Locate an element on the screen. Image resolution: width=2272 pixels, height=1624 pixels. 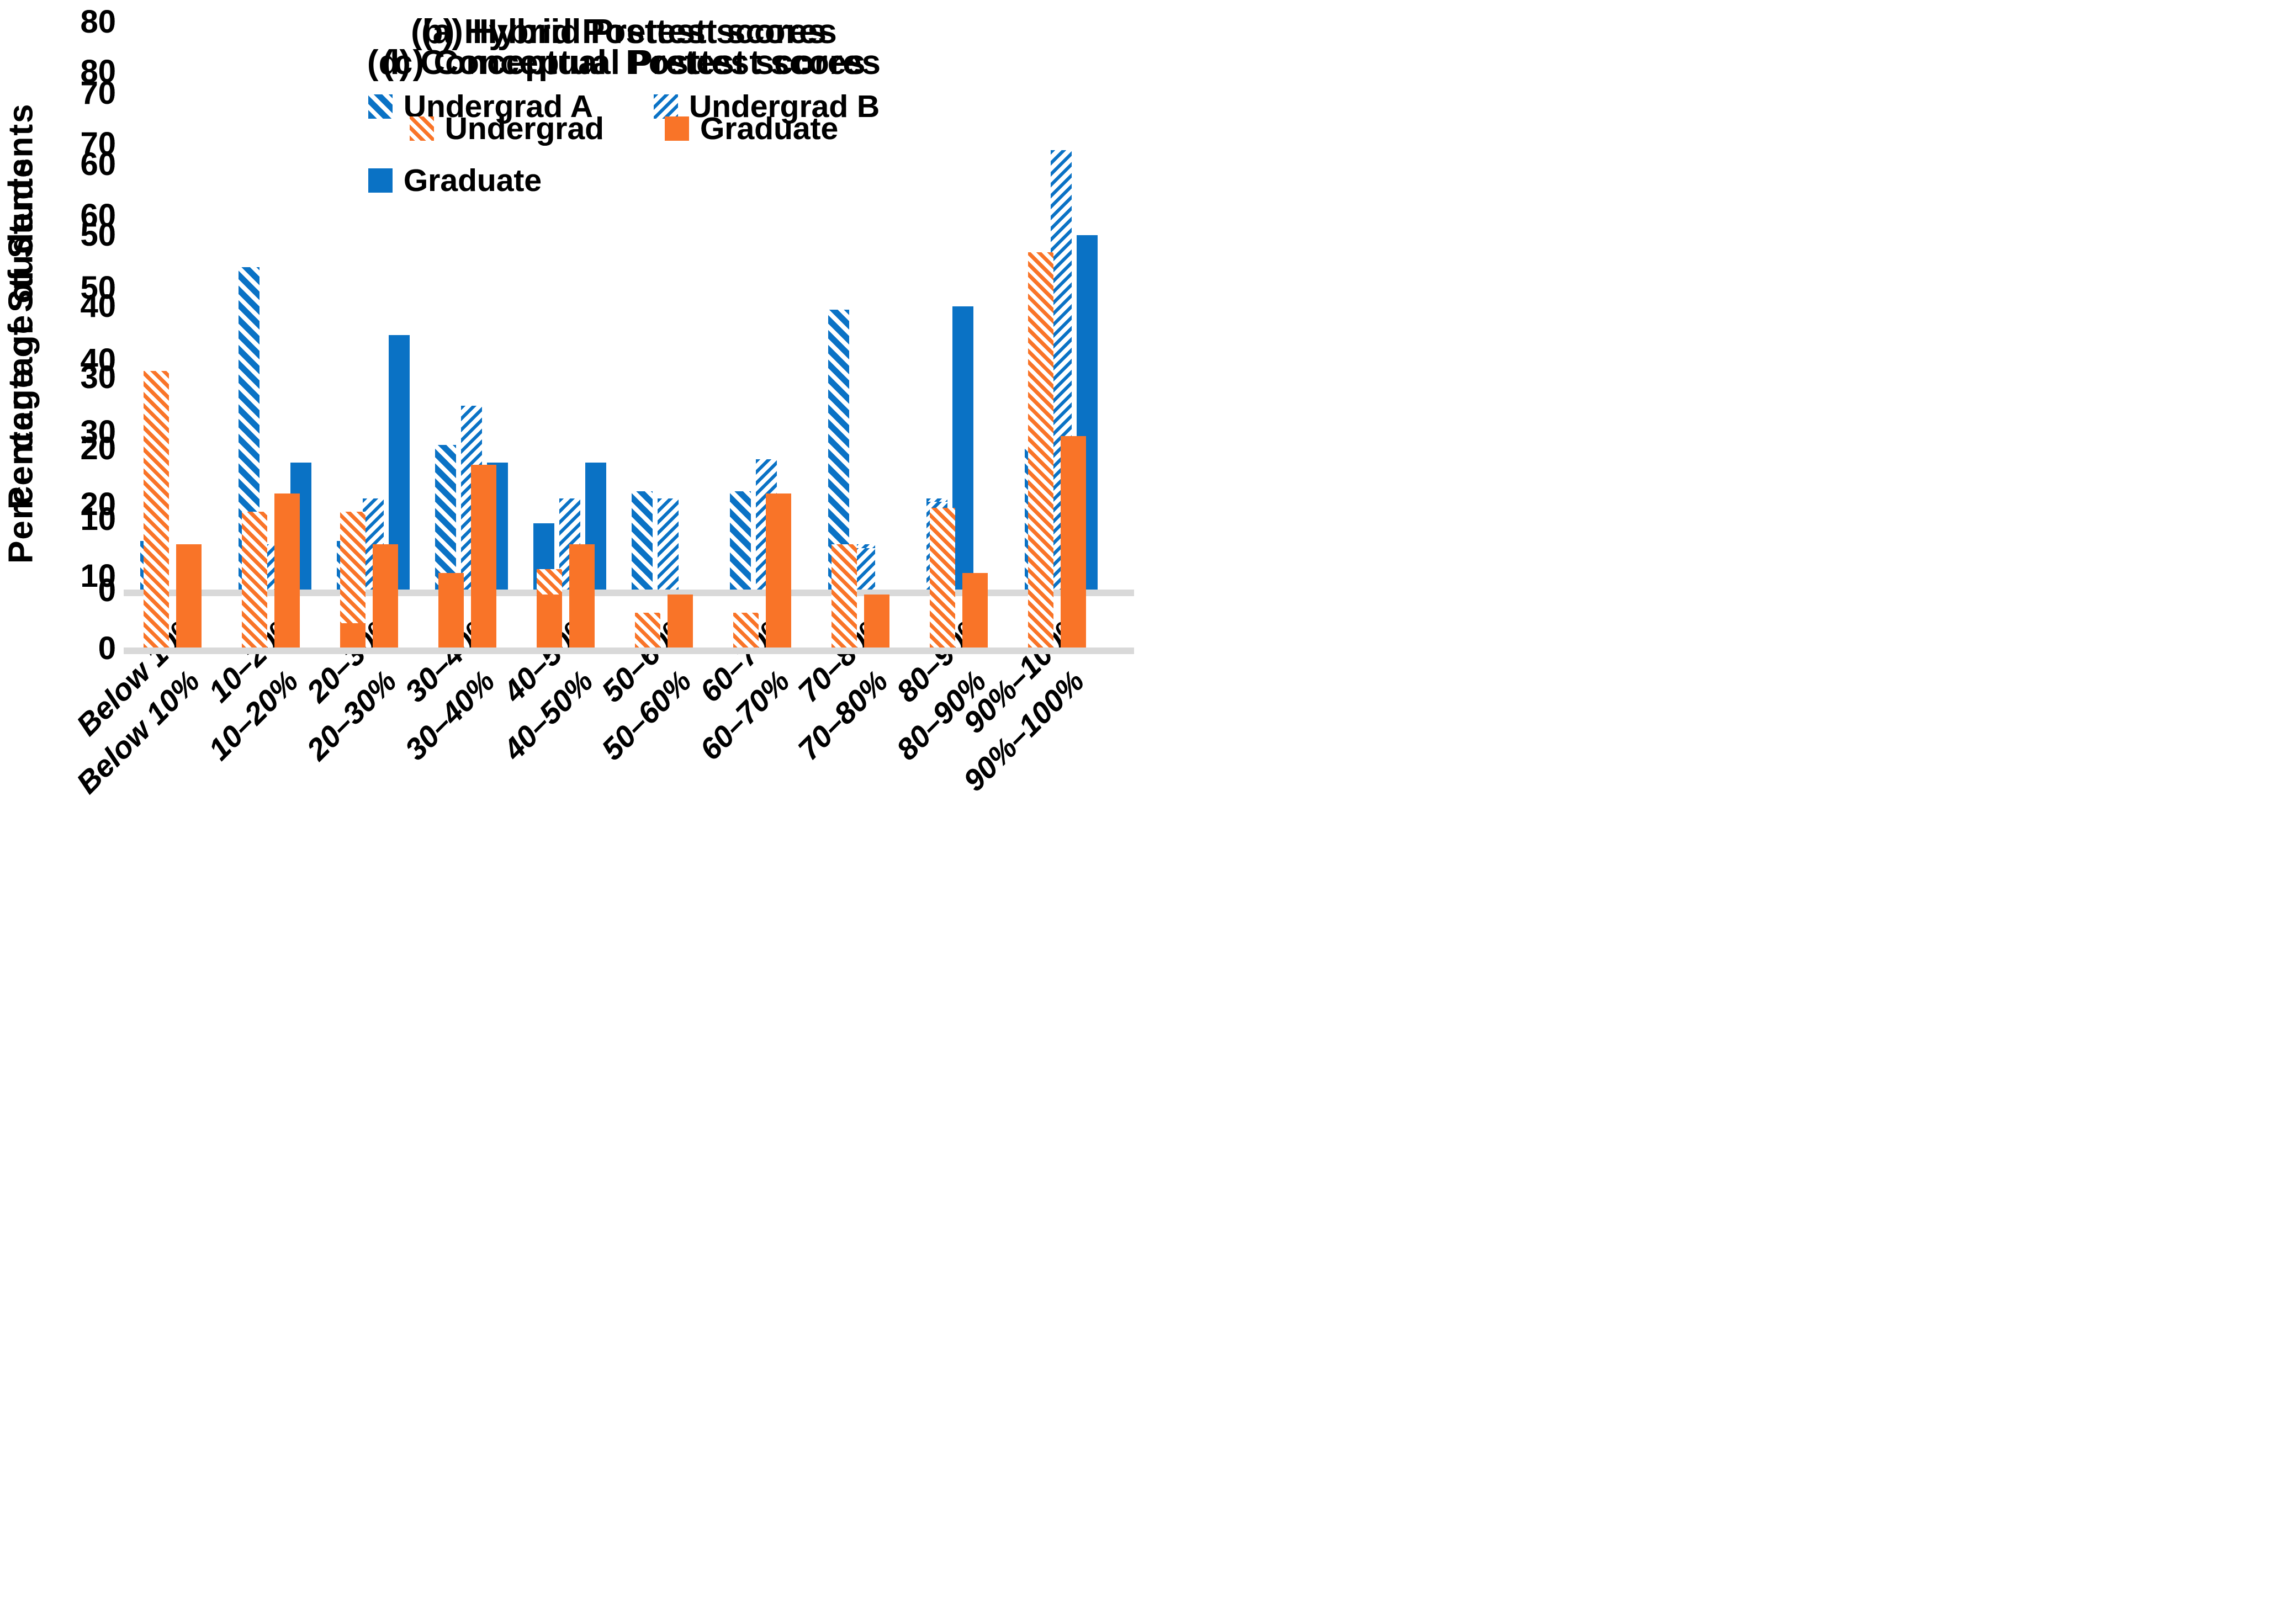
x-axis-line is located at coordinates (629, 651).